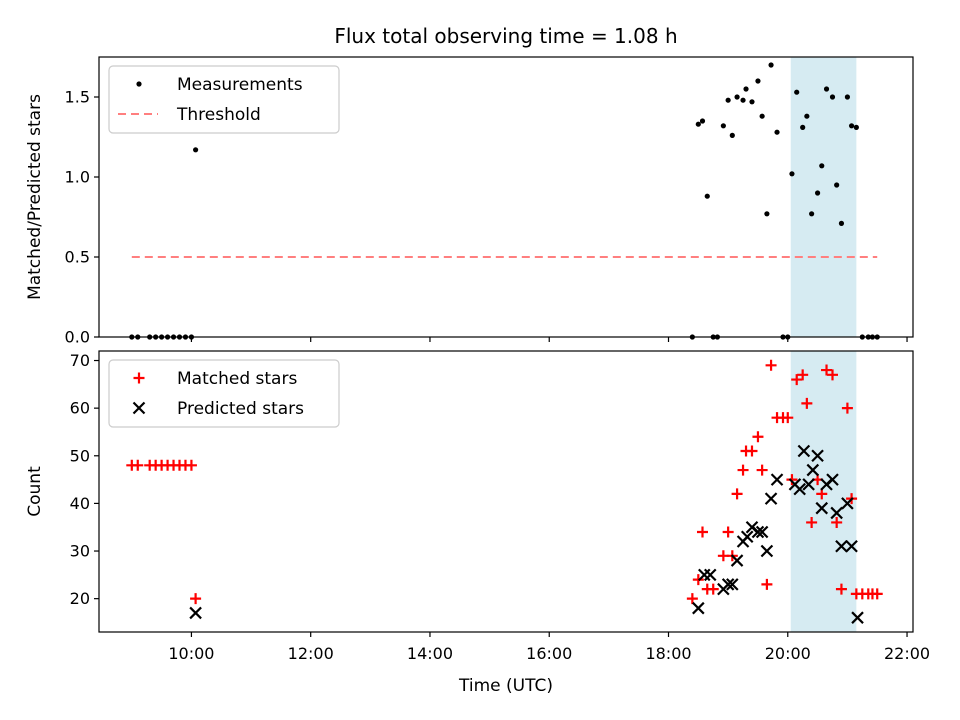  What do you see at coordinates (218, 115) in the screenshot?
I see `legend-label: Threshold` at bounding box center [218, 115].